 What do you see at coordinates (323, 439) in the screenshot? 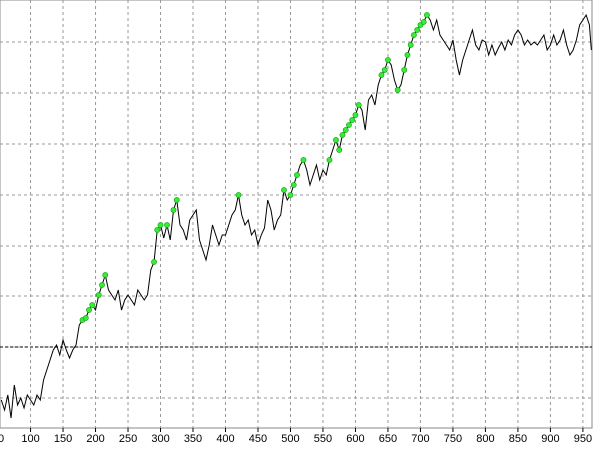
I see `x-tick-label: 550` at bounding box center [323, 439].